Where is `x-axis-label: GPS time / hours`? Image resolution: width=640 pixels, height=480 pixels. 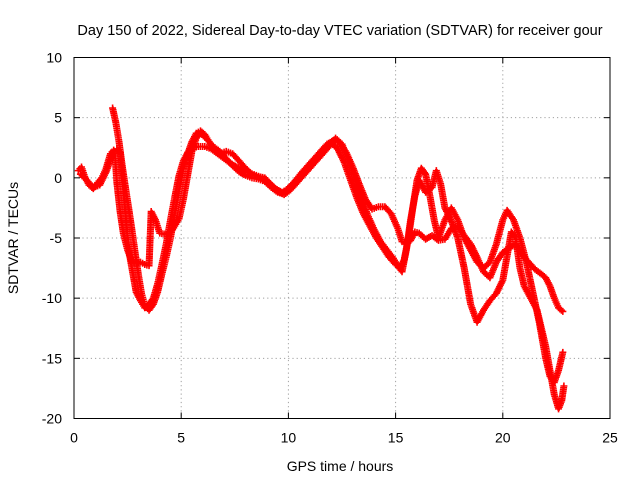 x-axis-label: GPS time / hours is located at coordinates (340, 466).